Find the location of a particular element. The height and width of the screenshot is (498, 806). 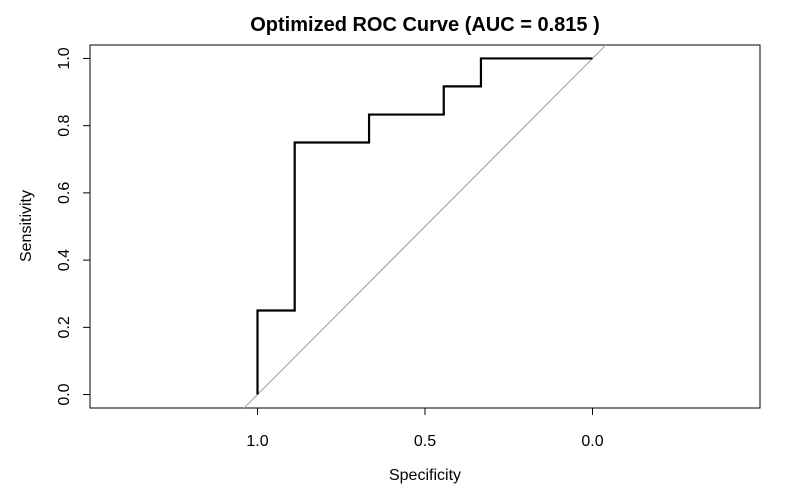

y-tick-label: 1.0 is located at coordinates (64, 58).